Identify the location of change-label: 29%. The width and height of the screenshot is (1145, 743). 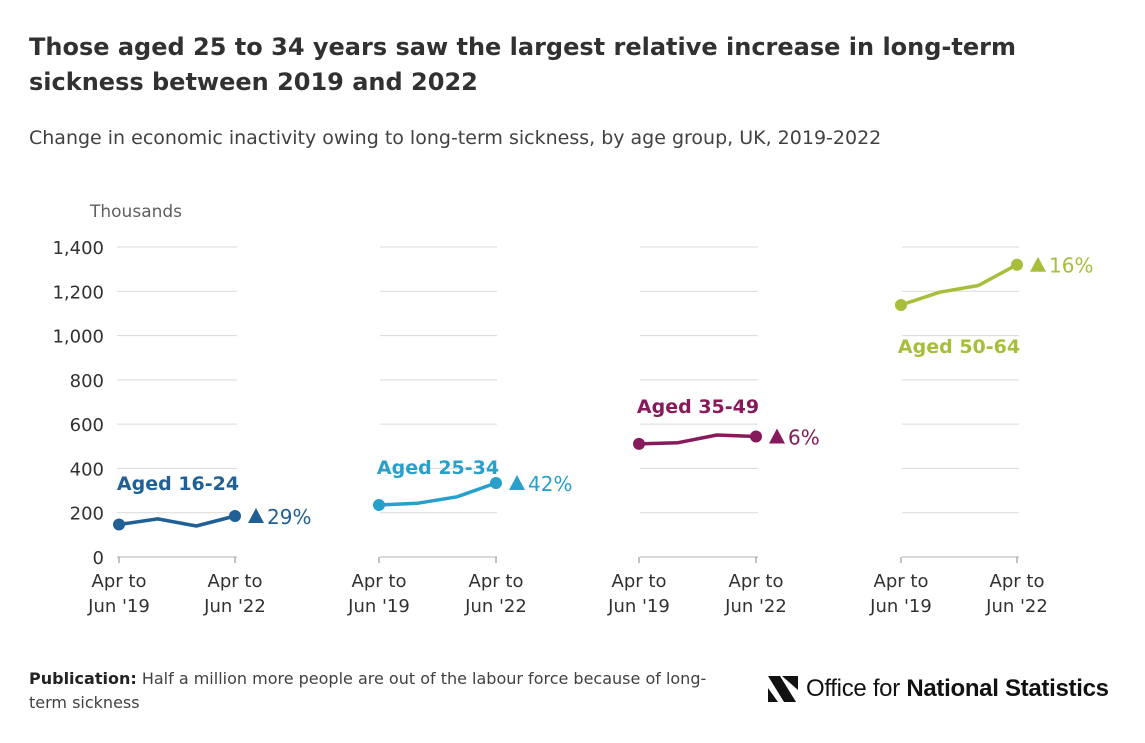
(289, 517).